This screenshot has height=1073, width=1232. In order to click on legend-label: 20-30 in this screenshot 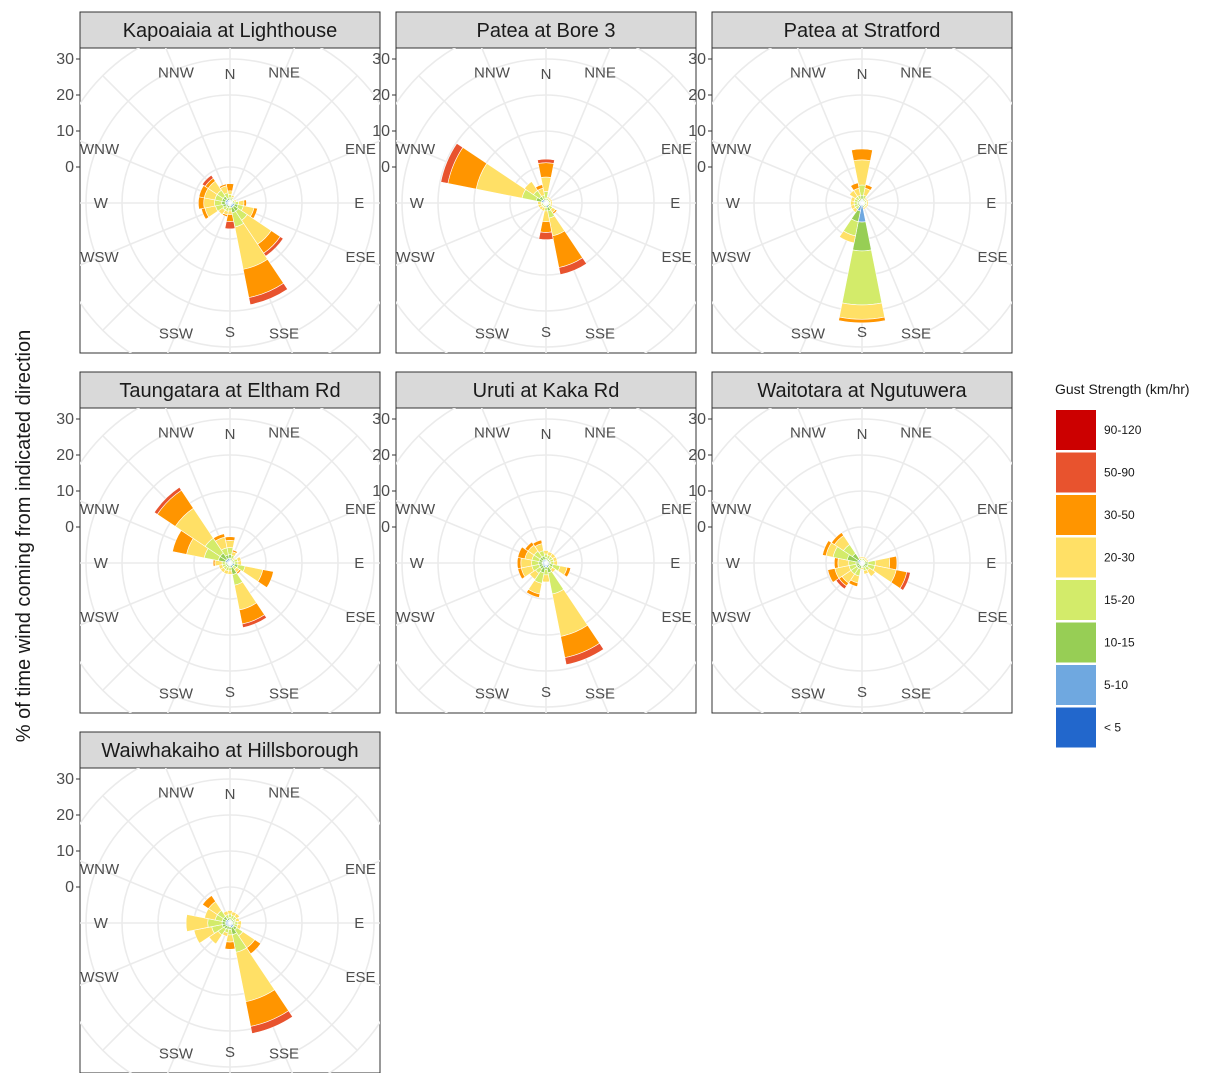, I will do `click(1119, 558)`.